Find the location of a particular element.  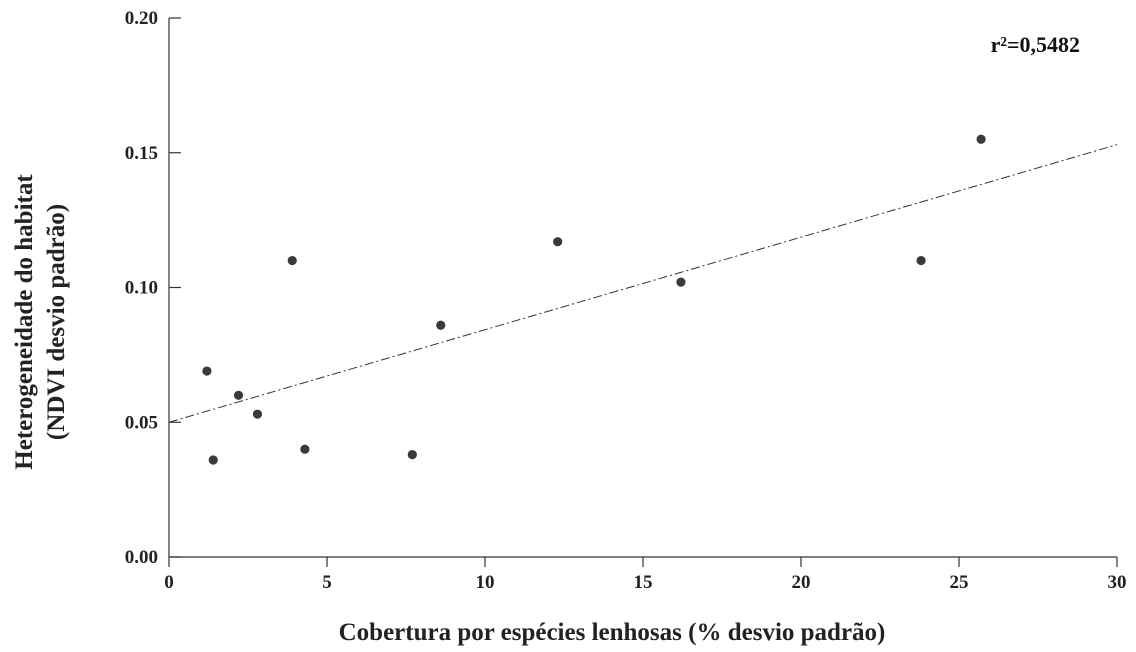

x-tick-label: 10 is located at coordinates (485, 582).